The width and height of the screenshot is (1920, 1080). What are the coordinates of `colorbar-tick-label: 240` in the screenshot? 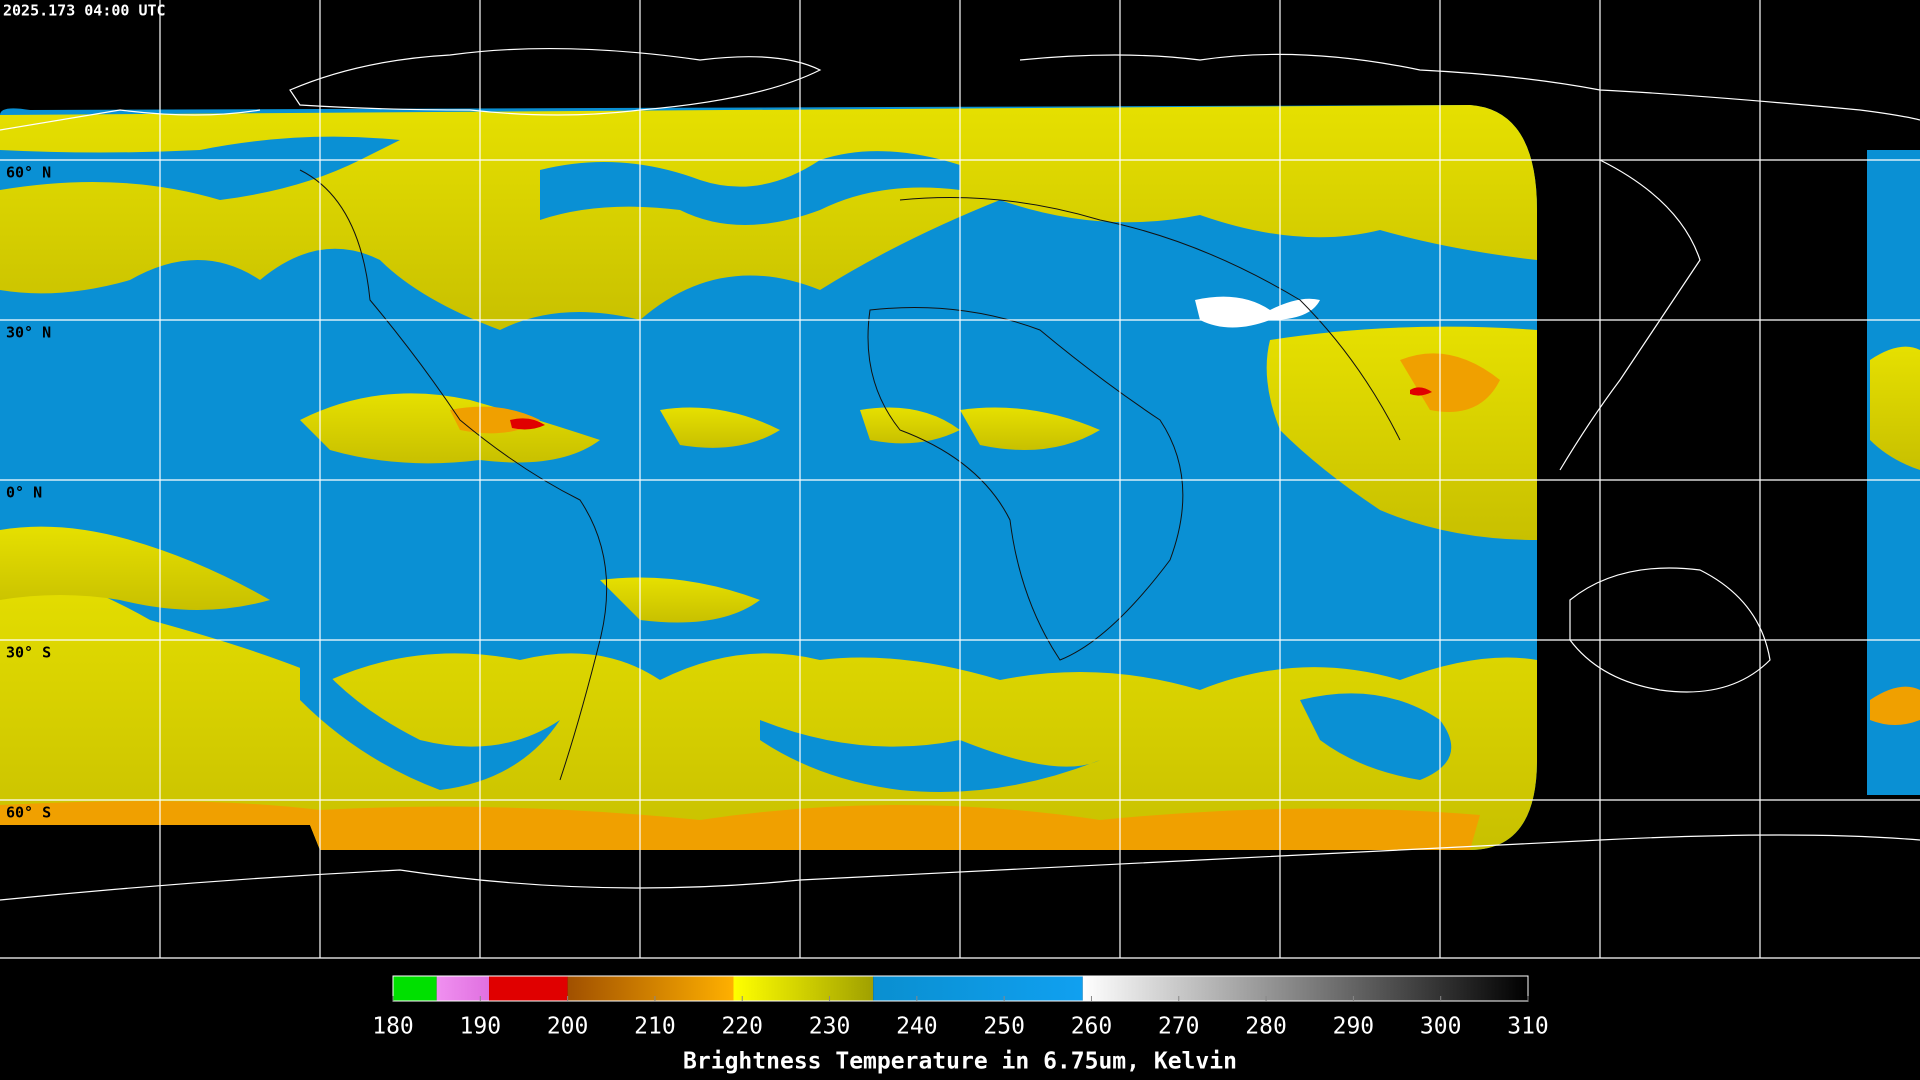 It's located at (917, 1027).